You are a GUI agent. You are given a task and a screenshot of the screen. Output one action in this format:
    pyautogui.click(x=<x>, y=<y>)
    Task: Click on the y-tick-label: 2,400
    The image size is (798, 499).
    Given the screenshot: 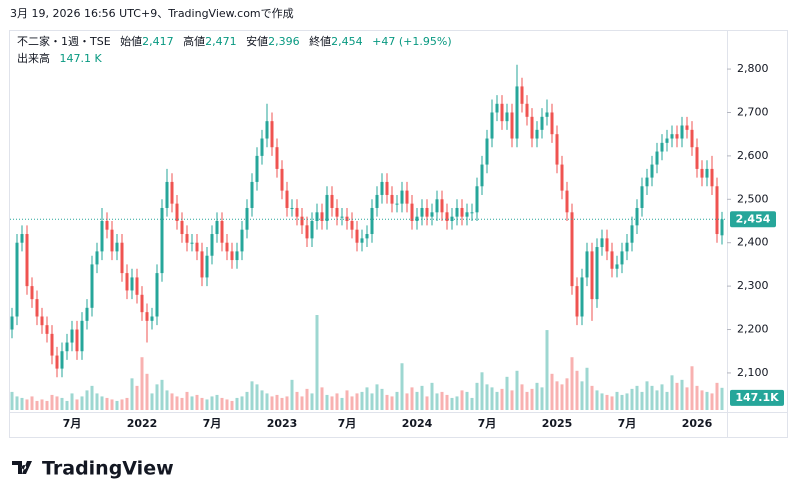 What is the action you would take?
    pyautogui.click(x=753, y=242)
    